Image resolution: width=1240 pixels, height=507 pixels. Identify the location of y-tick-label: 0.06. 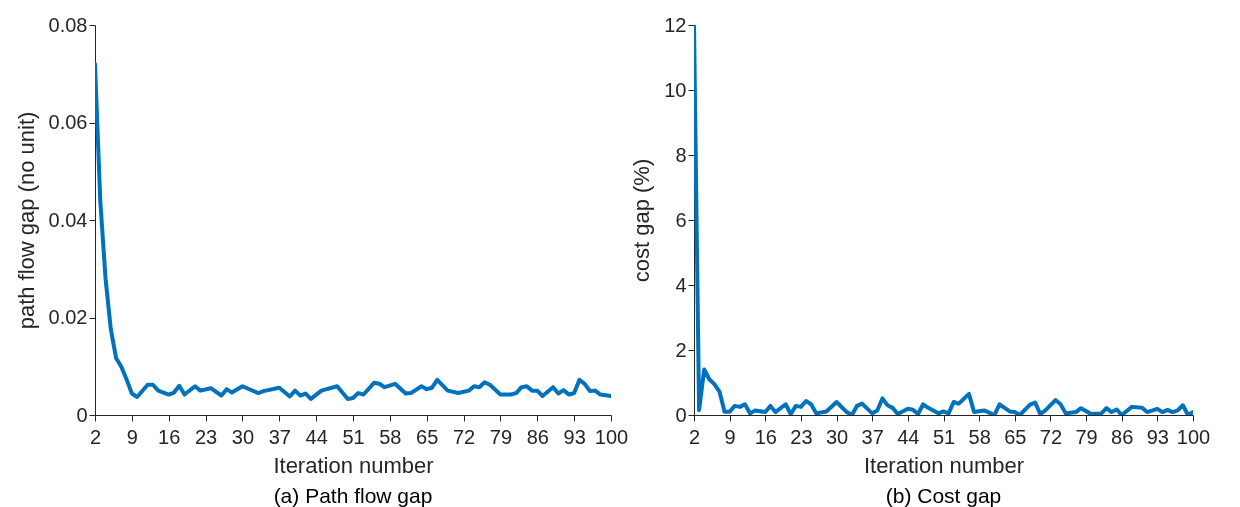
(68, 122).